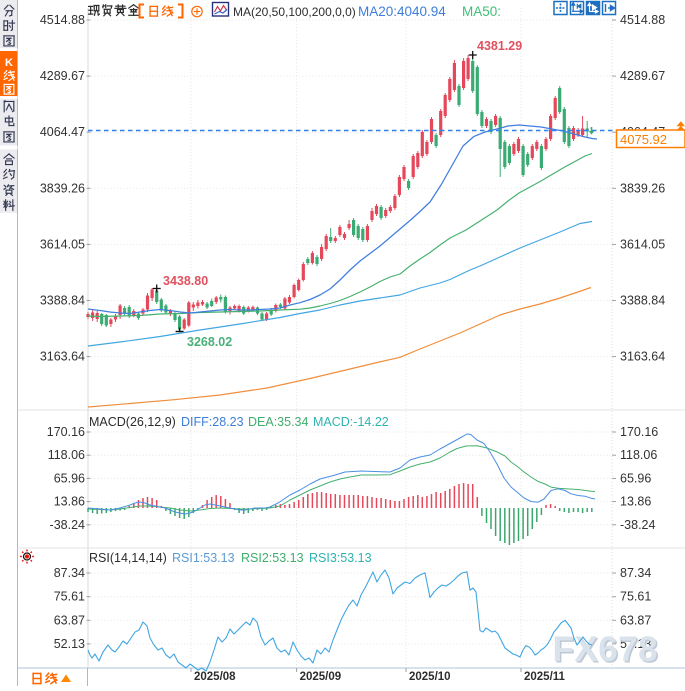  What do you see at coordinates (340, 558) in the screenshot?
I see `svg-text: RSI3:53.13` at bounding box center [340, 558].